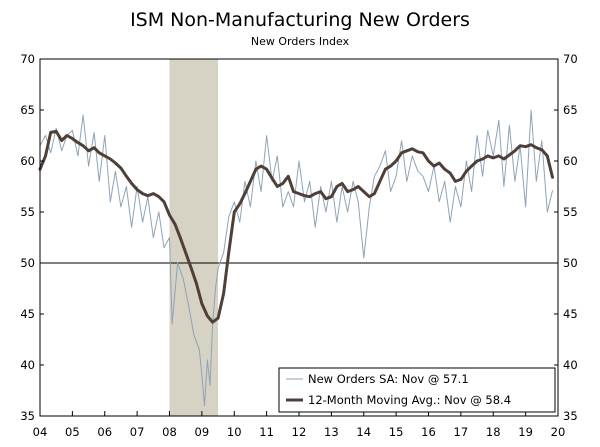  I want to click on x-tick-label: 20, so click(558, 432).